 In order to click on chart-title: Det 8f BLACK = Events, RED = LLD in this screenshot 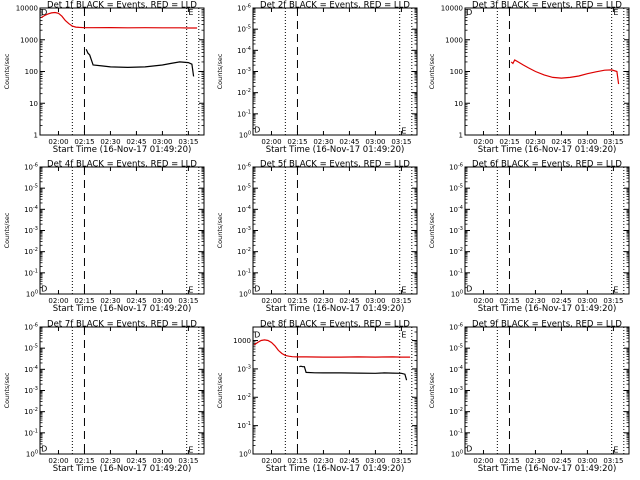, I will do `click(335, 325)`.